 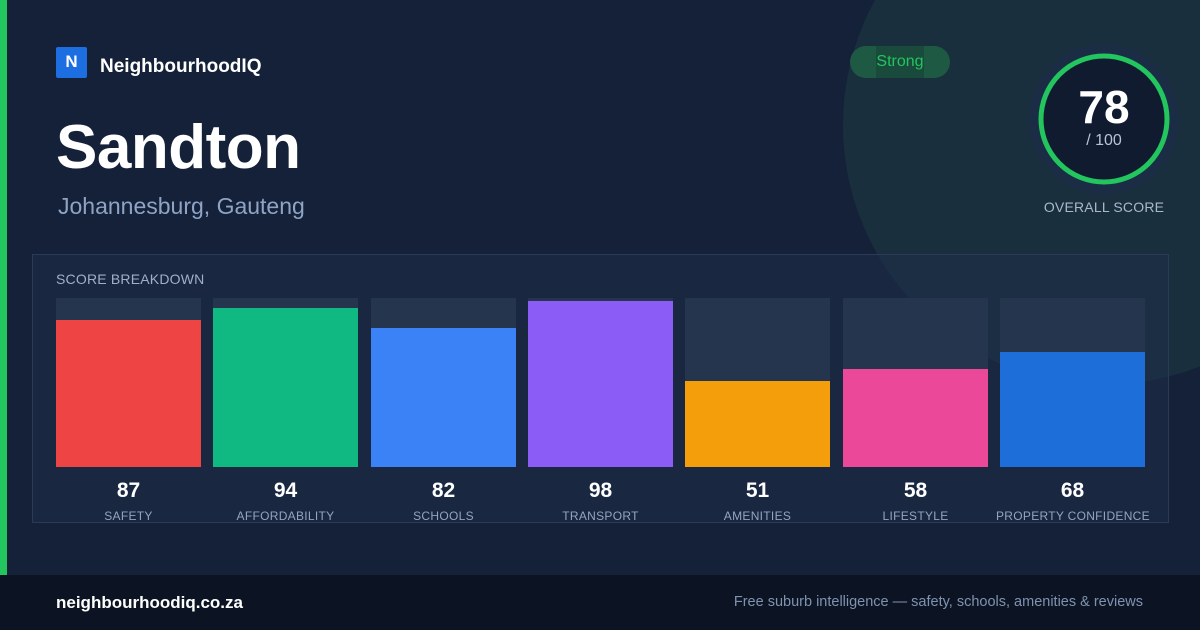 What do you see at coordinates (1072, 490) in the screenshot?
I see `bar-value: 68` at bounding box center [1072, 490].